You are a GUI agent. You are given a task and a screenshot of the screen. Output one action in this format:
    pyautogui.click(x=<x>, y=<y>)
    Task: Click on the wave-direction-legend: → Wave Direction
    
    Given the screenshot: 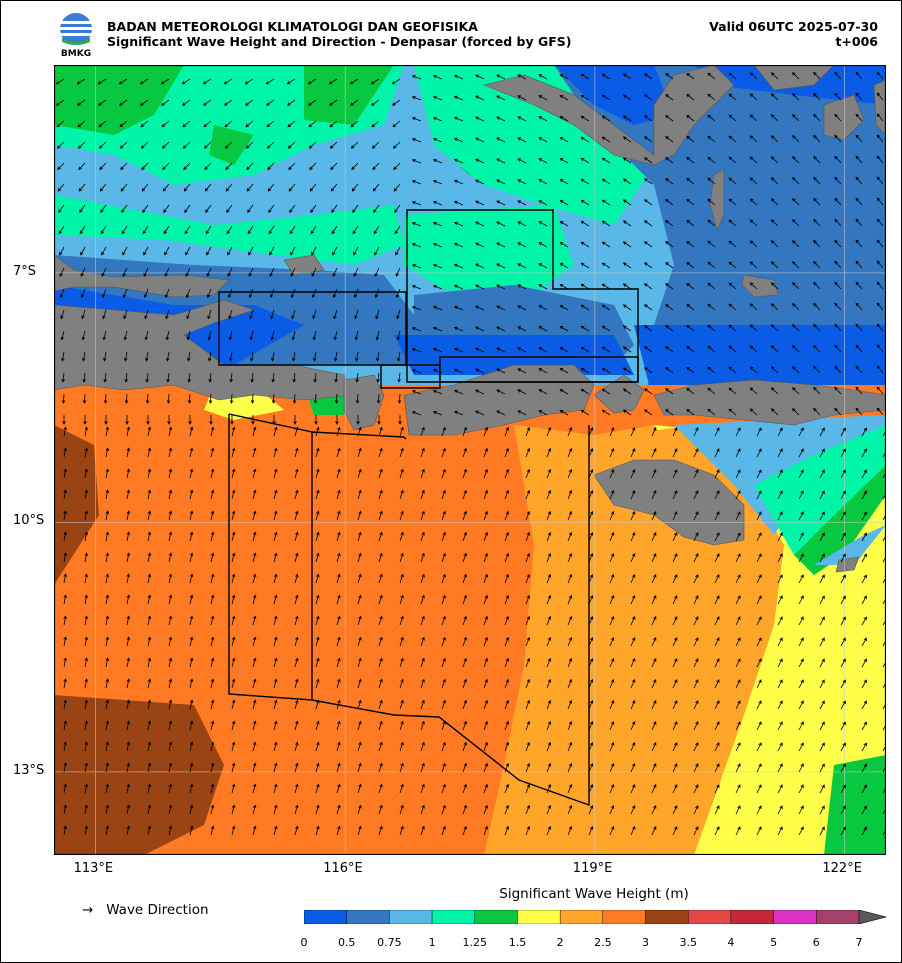 What is the action you would take?
    pyautogui.click(x=145, y=910)
    